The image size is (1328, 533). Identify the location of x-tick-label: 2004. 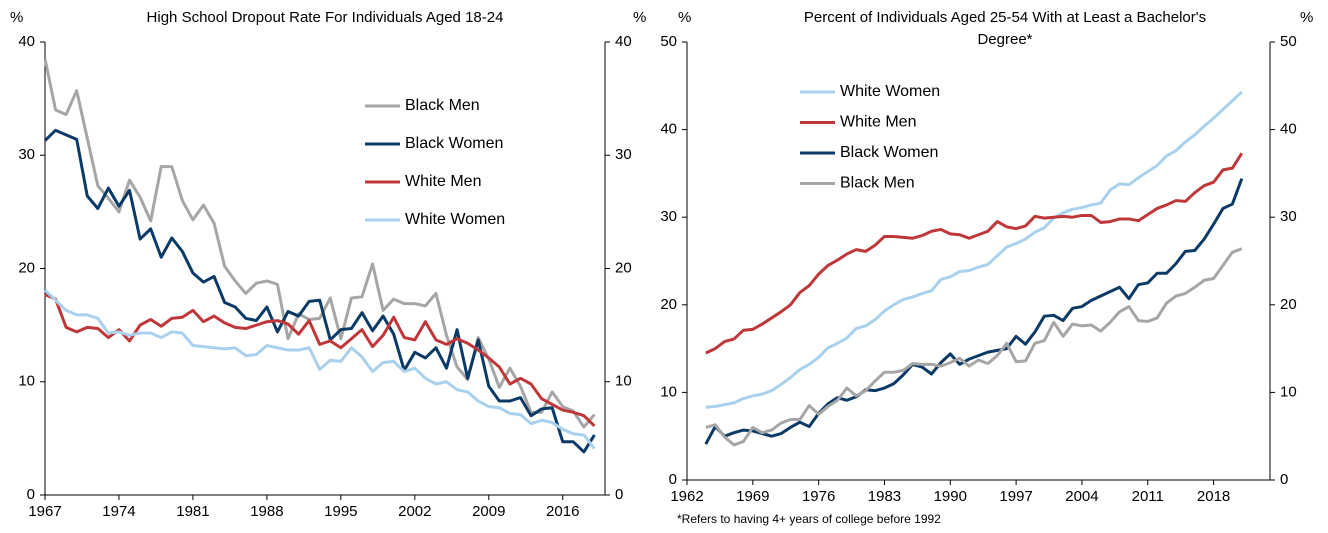
(1081, 496).